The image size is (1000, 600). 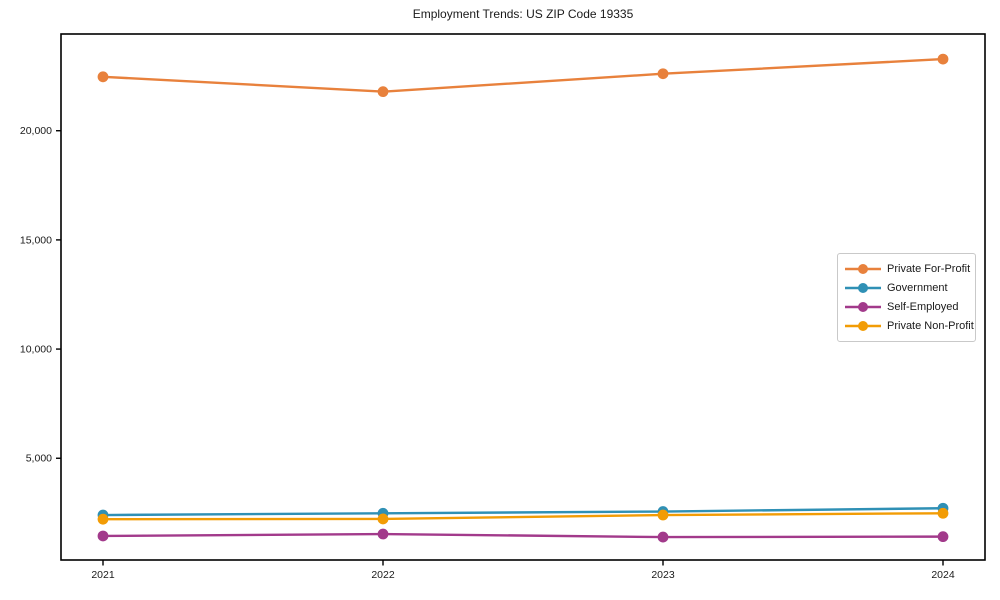 What do you see at coordinates (917, 287) in the screenshot?
I see `legend-item-label: Government` at bounding box center [917, 287].